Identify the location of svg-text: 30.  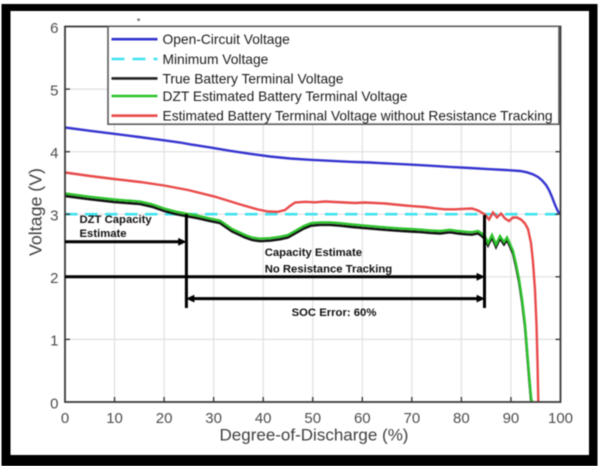
(213, 418).